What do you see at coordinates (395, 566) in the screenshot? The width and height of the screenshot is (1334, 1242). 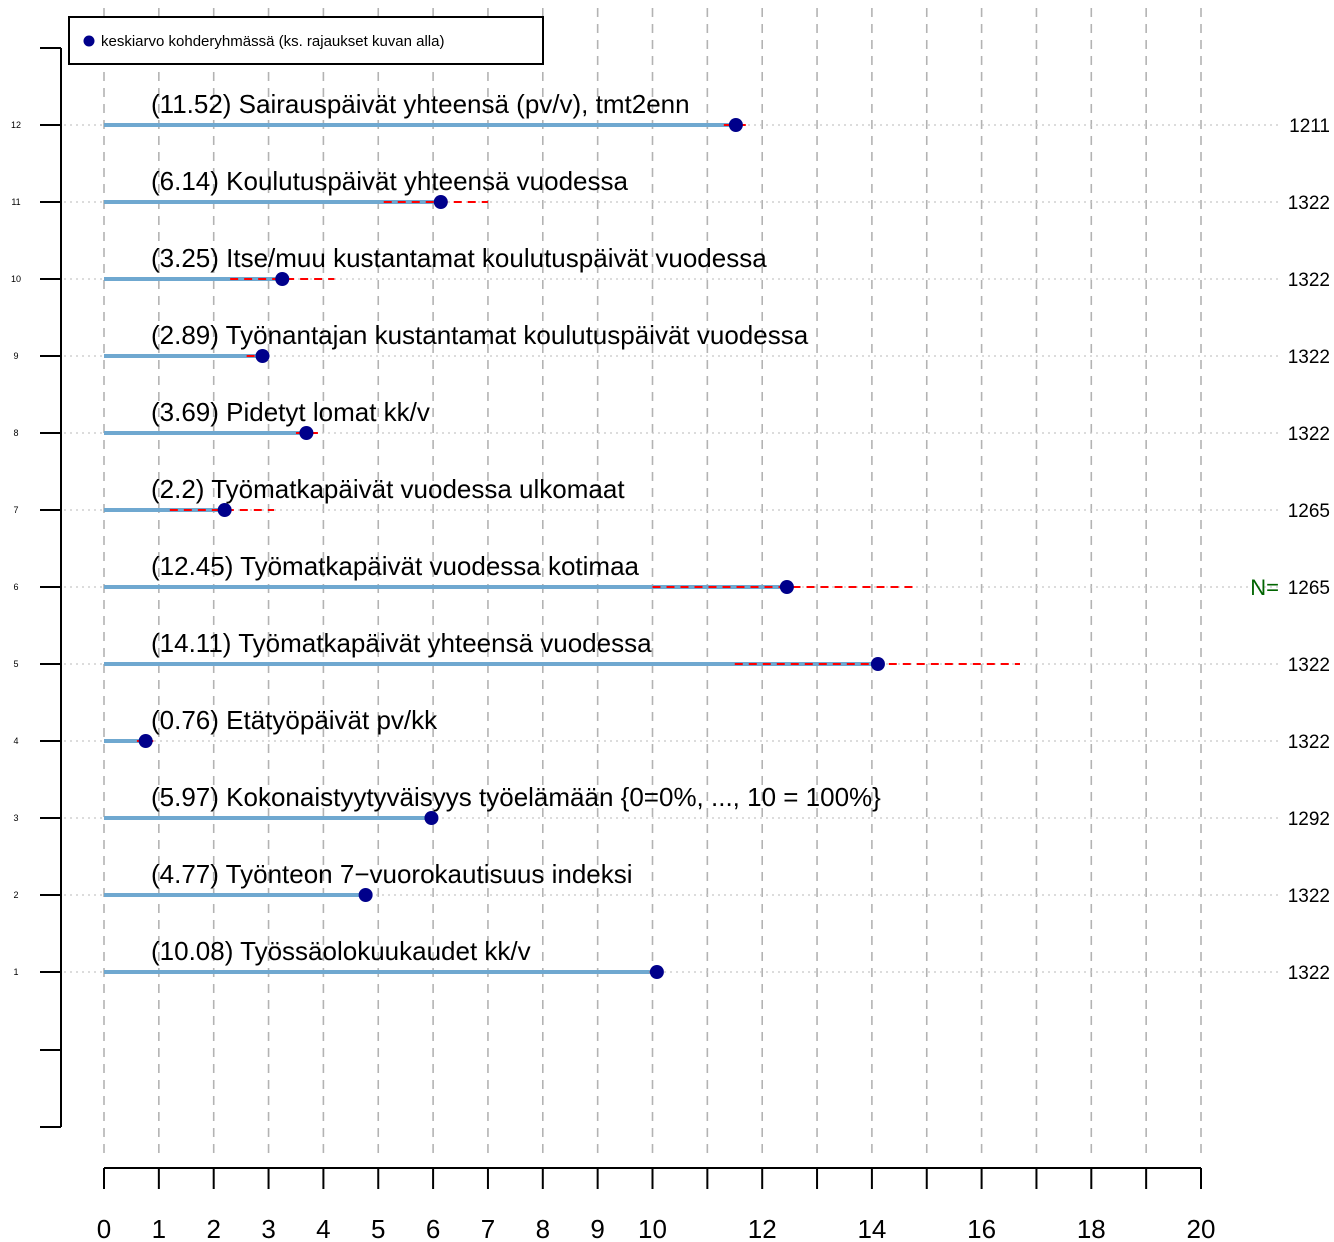 I see `row-label: (12.45) Työmatkapäivät vuodessa kotimaa` at bounding box center [395, 566].